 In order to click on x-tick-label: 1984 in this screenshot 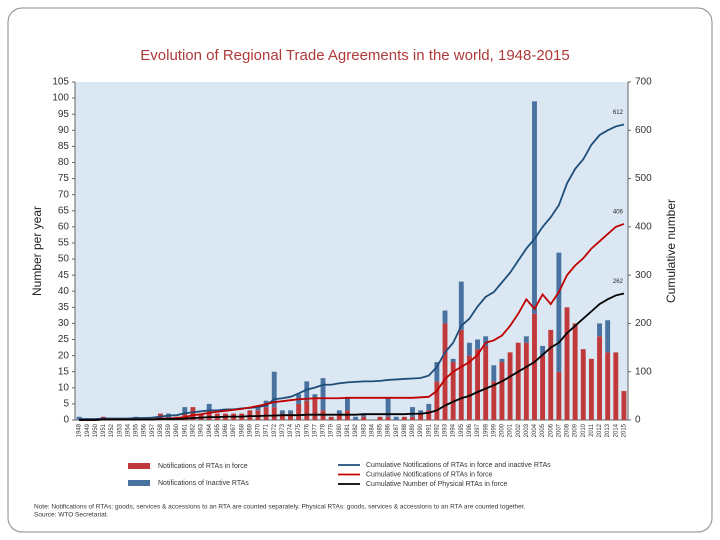, I will do `click(372, 430)`.